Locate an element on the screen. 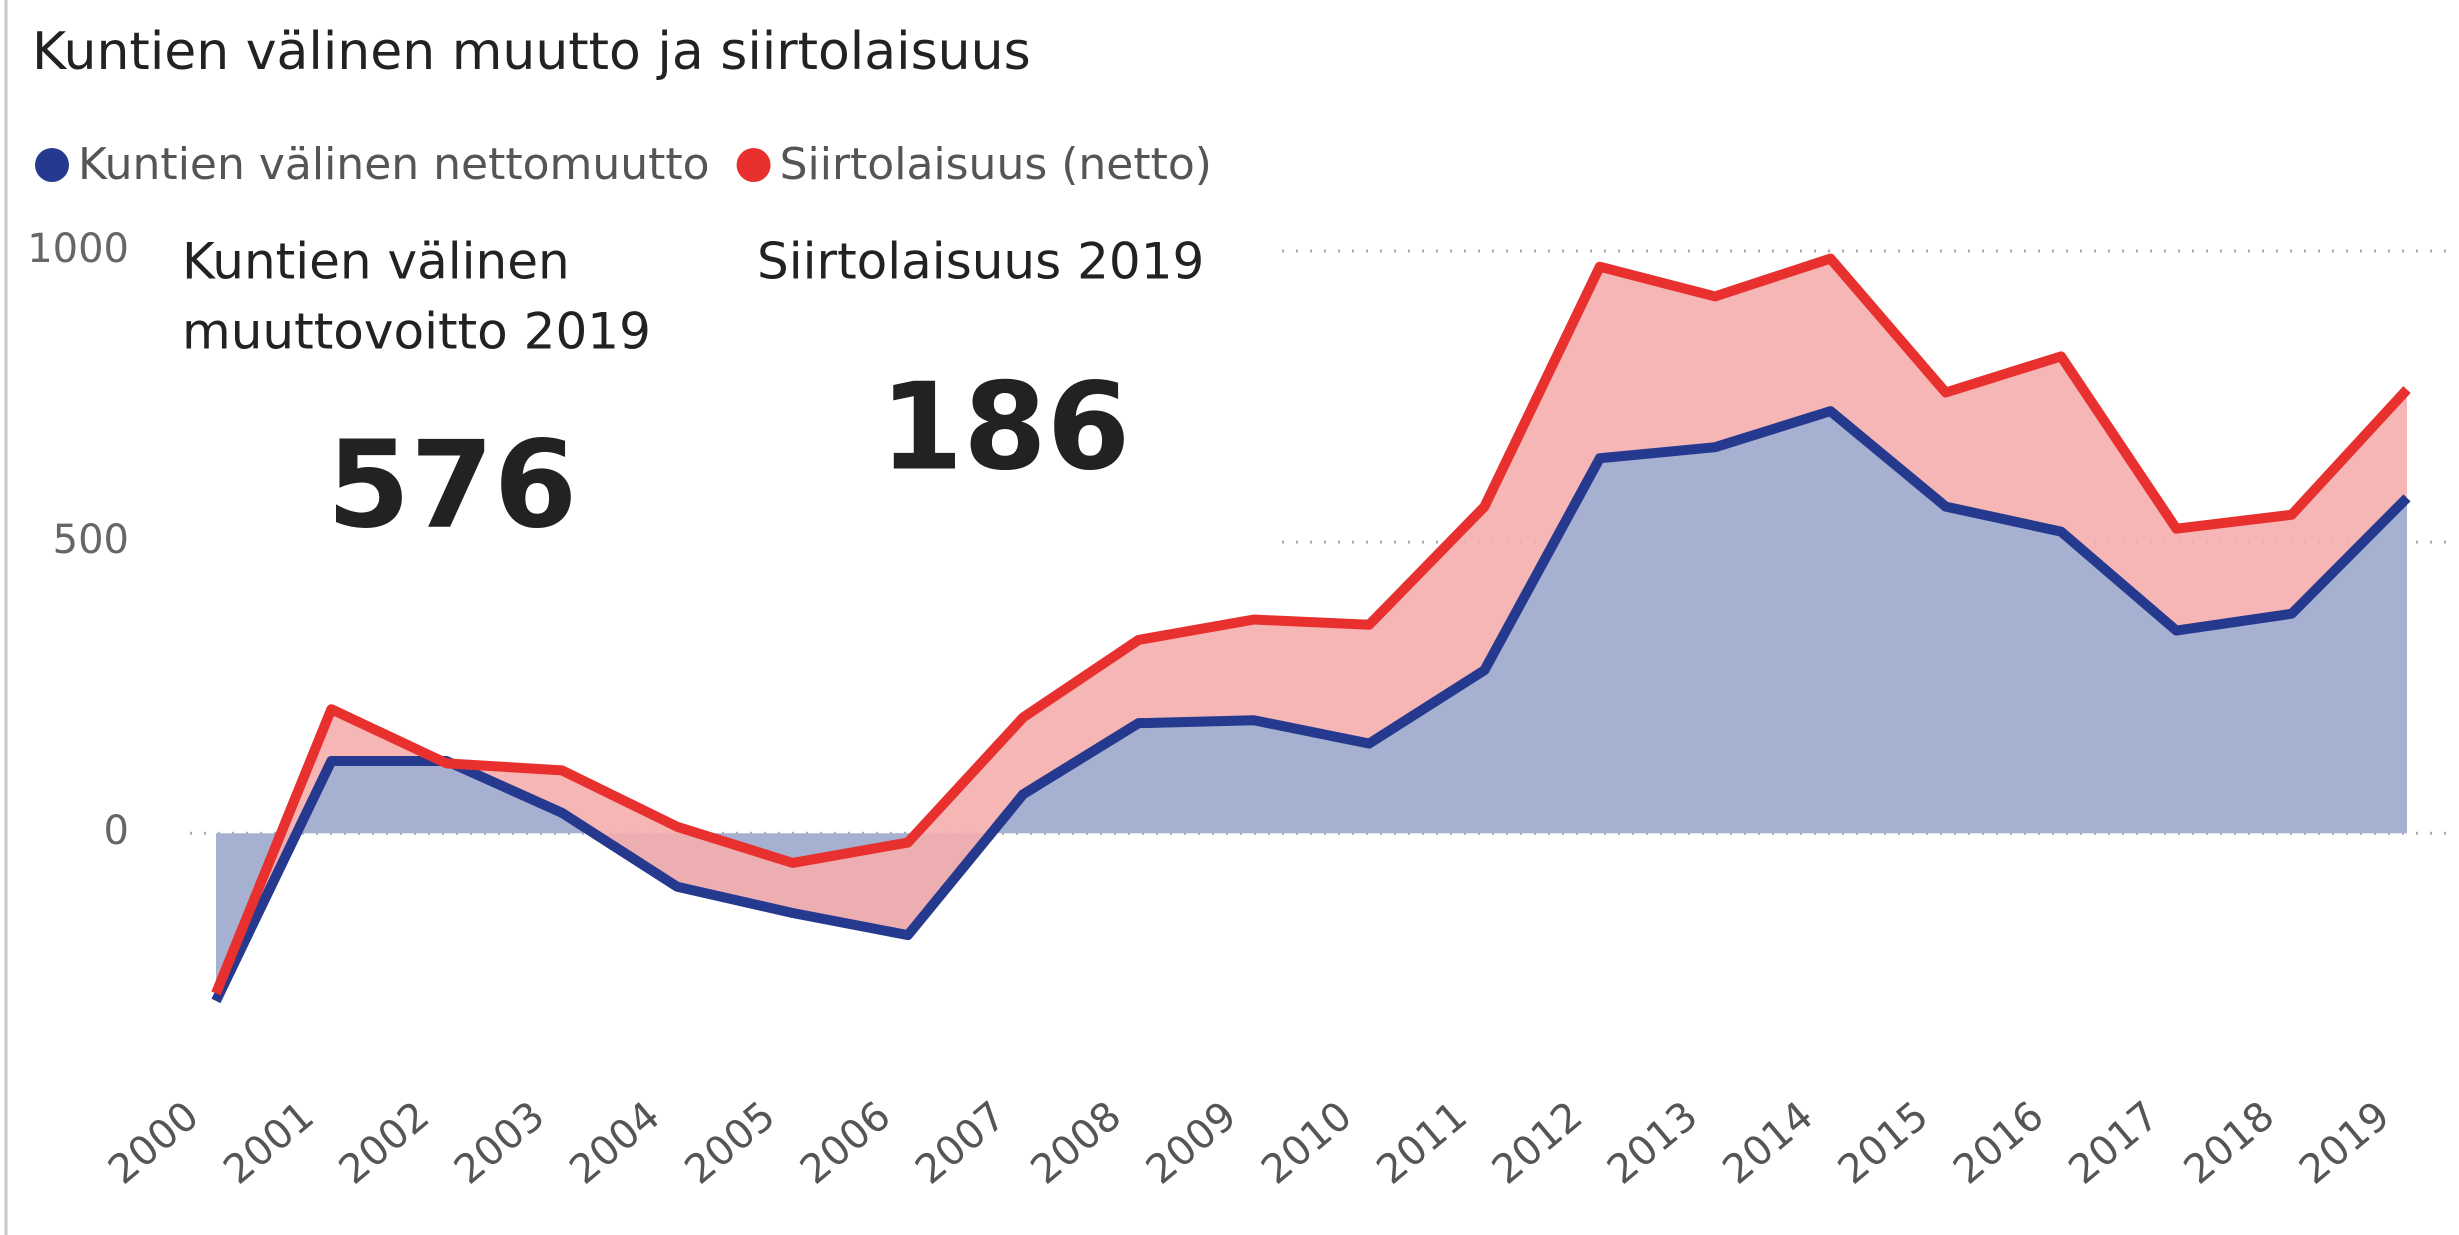  card-value: 576 is located at coordinates (452, 486).